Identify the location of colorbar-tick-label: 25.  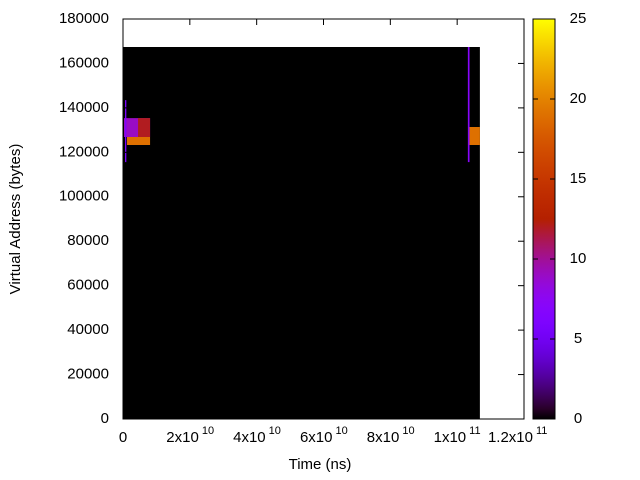
(578, 18).